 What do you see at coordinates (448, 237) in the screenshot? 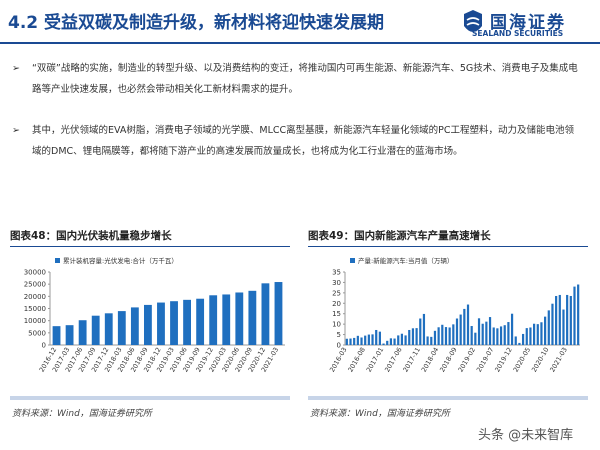
I see `figure-title: 图表49：国内新能源汽车产量高速增长` at bounding box center [448, 237].